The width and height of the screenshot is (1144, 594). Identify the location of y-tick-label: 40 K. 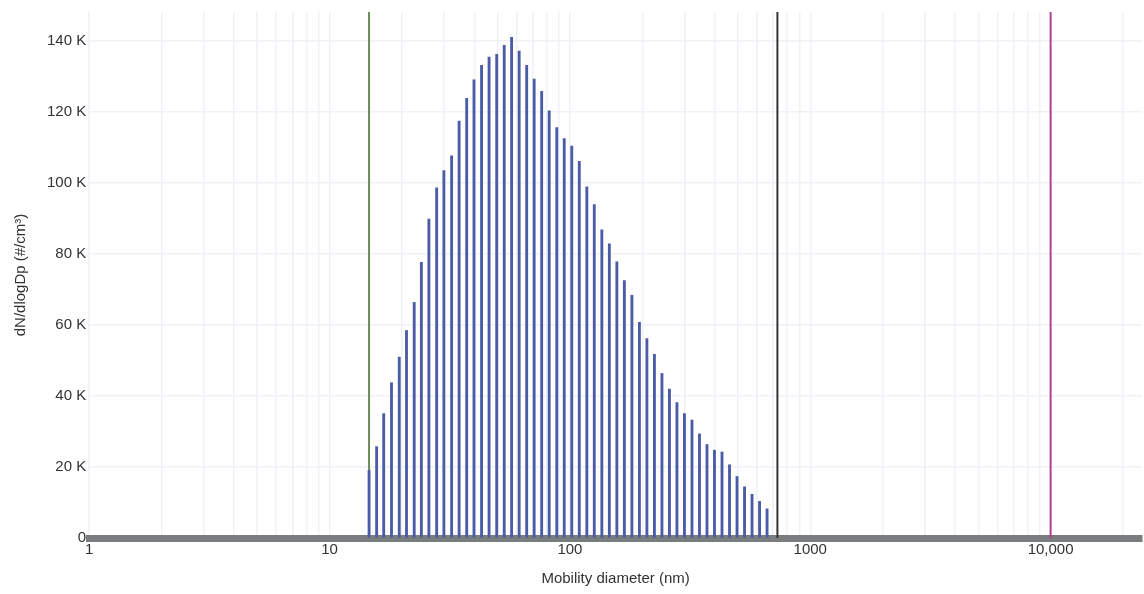
(71, 394).